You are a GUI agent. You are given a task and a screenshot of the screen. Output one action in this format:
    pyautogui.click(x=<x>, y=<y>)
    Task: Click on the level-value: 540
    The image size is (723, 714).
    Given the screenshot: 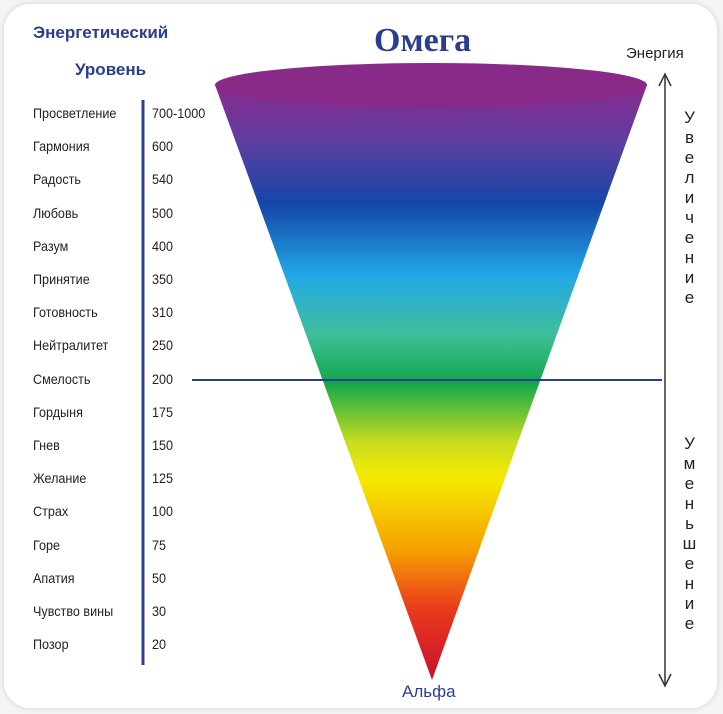 What is the action you would take?
    pyautogui.click(x=163, y=179)
    